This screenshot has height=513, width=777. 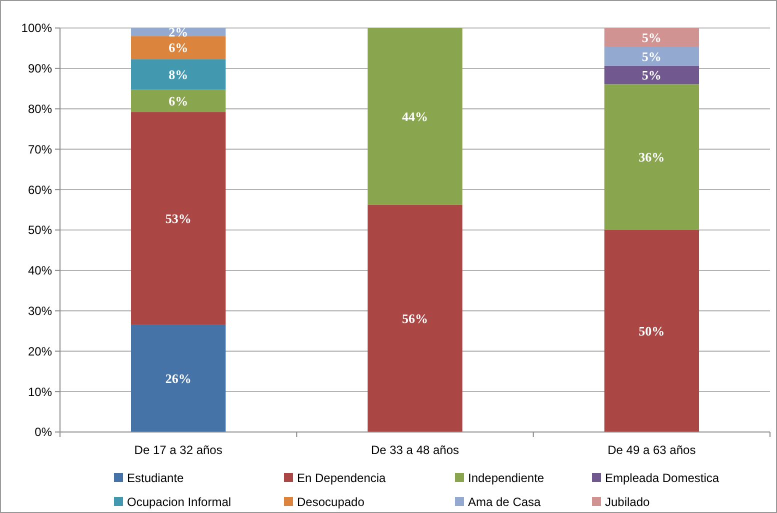 What do you see at coordinates (331, 502) in the screenshot?
I see `legend-label: Desocupado` at bounding box center [331, 502].